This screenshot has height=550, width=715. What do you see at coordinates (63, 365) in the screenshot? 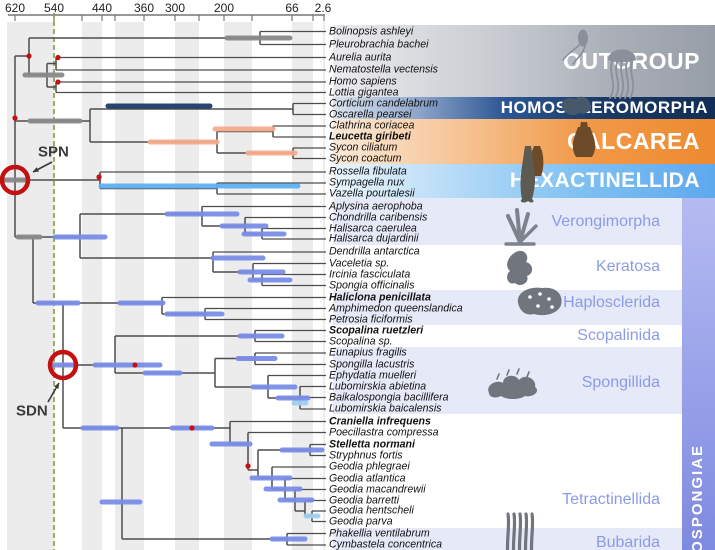
I see `highlight-circle-sdn` at bounding box center [63, 365].